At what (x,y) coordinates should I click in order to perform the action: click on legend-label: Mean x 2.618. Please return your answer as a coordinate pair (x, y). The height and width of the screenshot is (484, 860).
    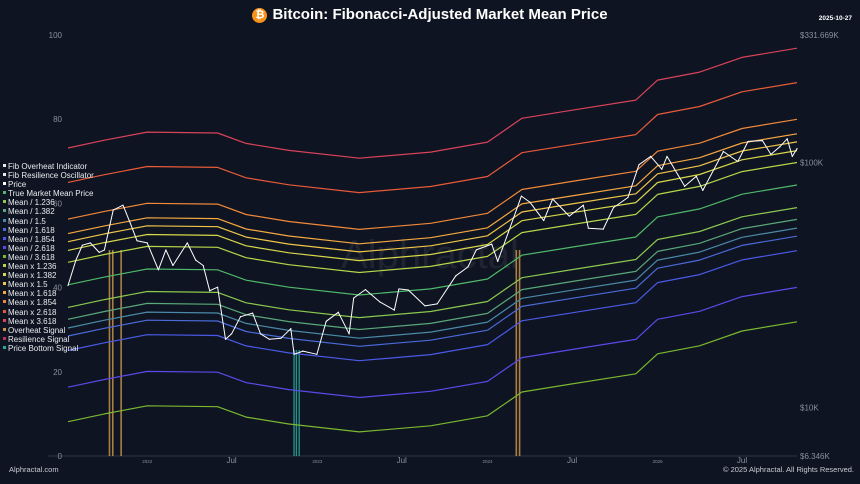
    Looking at the image, I should click on (32, 312).